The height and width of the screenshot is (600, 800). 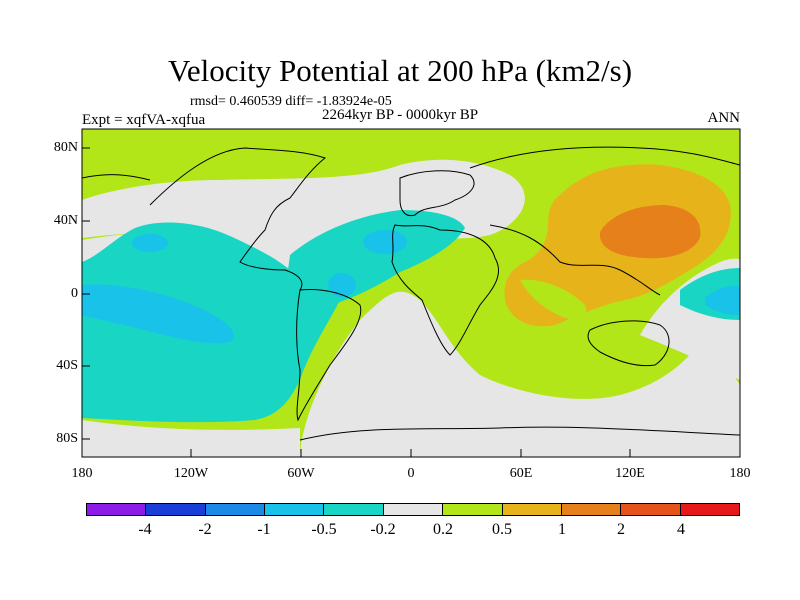 I want to click on colorbar, so click(x=413, y=509).